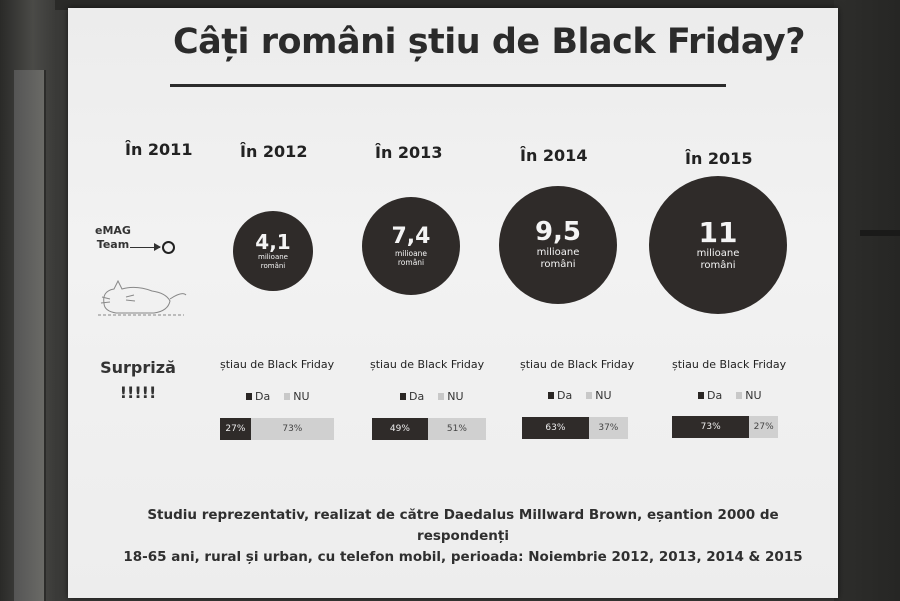  I want to click on circle-unit2-2014: români, so click(558, 264).